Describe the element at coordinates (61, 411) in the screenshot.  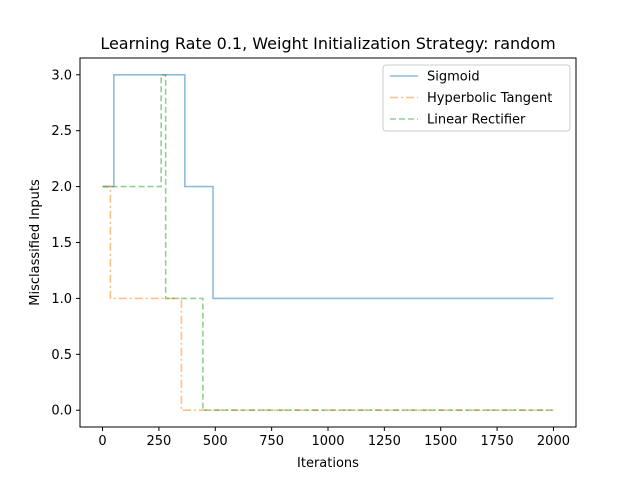
I see `y-tick-label: 0.0` at that location.